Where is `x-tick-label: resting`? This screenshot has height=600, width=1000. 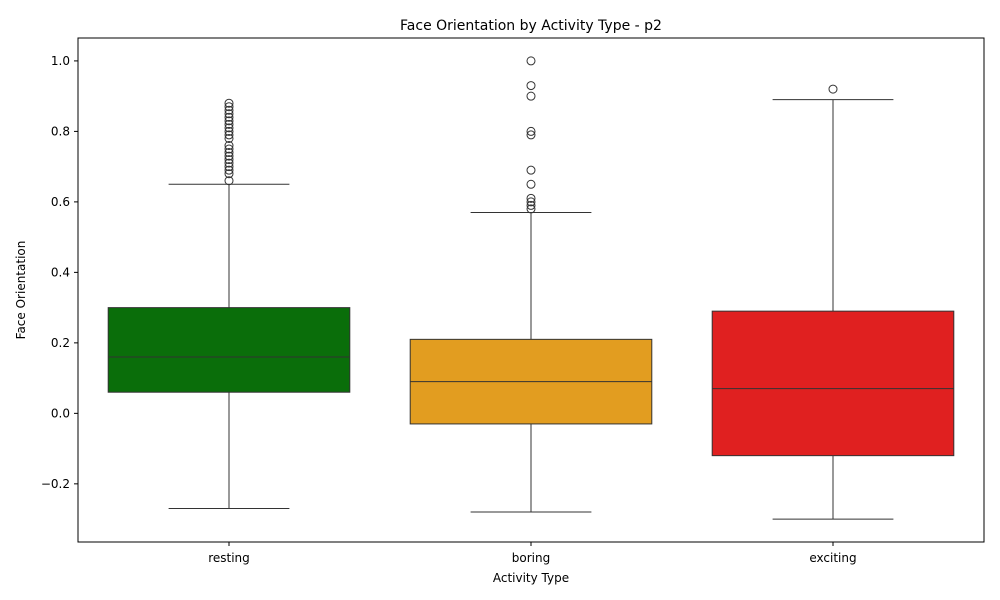 x-tick-label: resting is located at coordinates (229, 558).